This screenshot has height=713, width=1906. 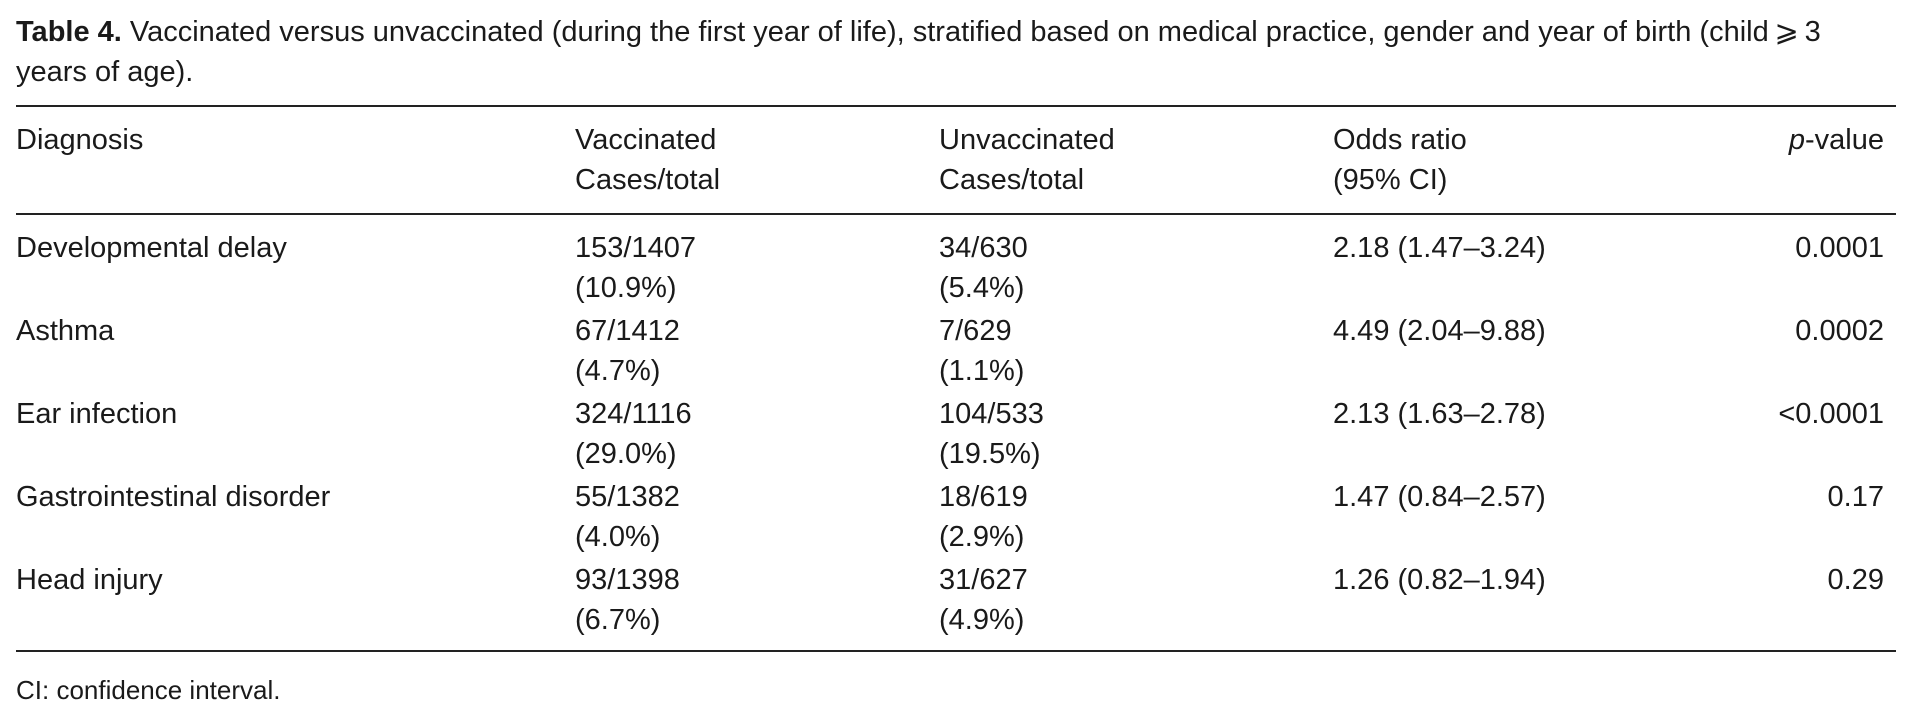 What do you see at coordinates (633, 434) in the screenshot?
I see `cell-vaccinated: 324/1116 (29.0%)` at bounding box center [633, 434].